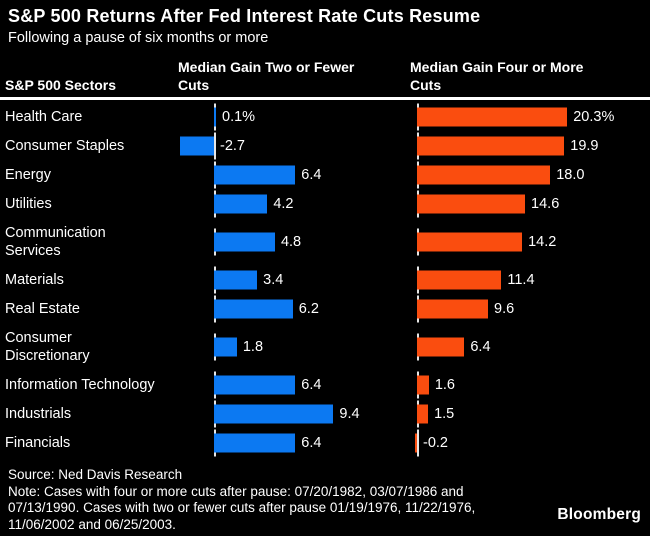 Image resolution: width=650 pixels, height=536 pixels. Describe the element at coordinates (28, 174) in the screenshot. I see `sector-label: Energy` at that location.